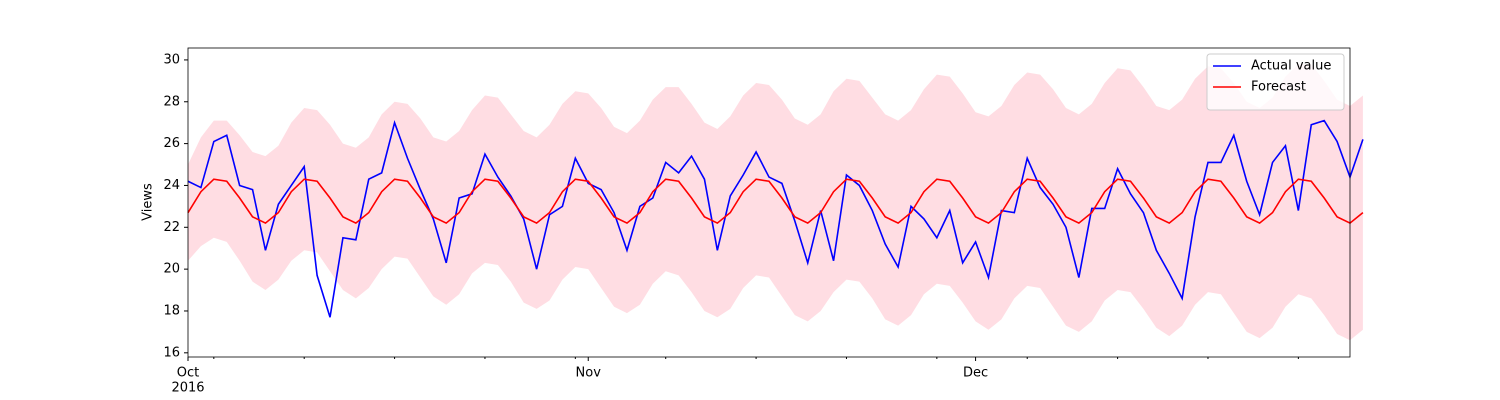 Image resolution: width=1500 pixels, height=400 pixels. I want to click on x-tick-label: Oct, so click(188, 373).